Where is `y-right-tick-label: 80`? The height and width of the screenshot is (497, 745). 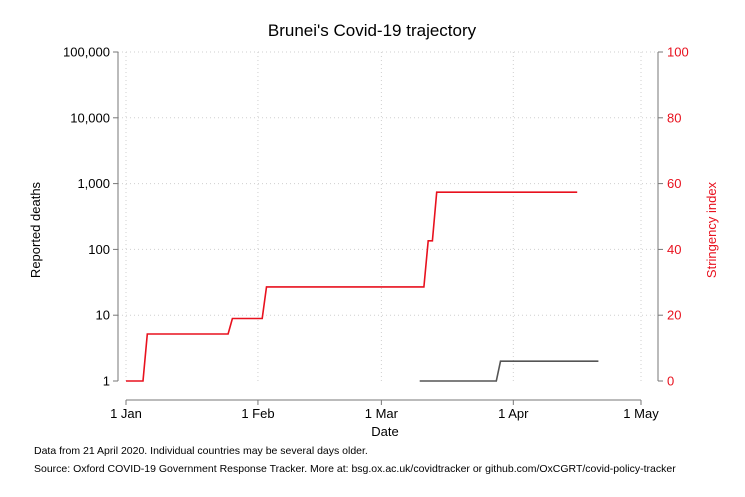 y-right-tick-label: 80 is located at coordinates (674, 117).